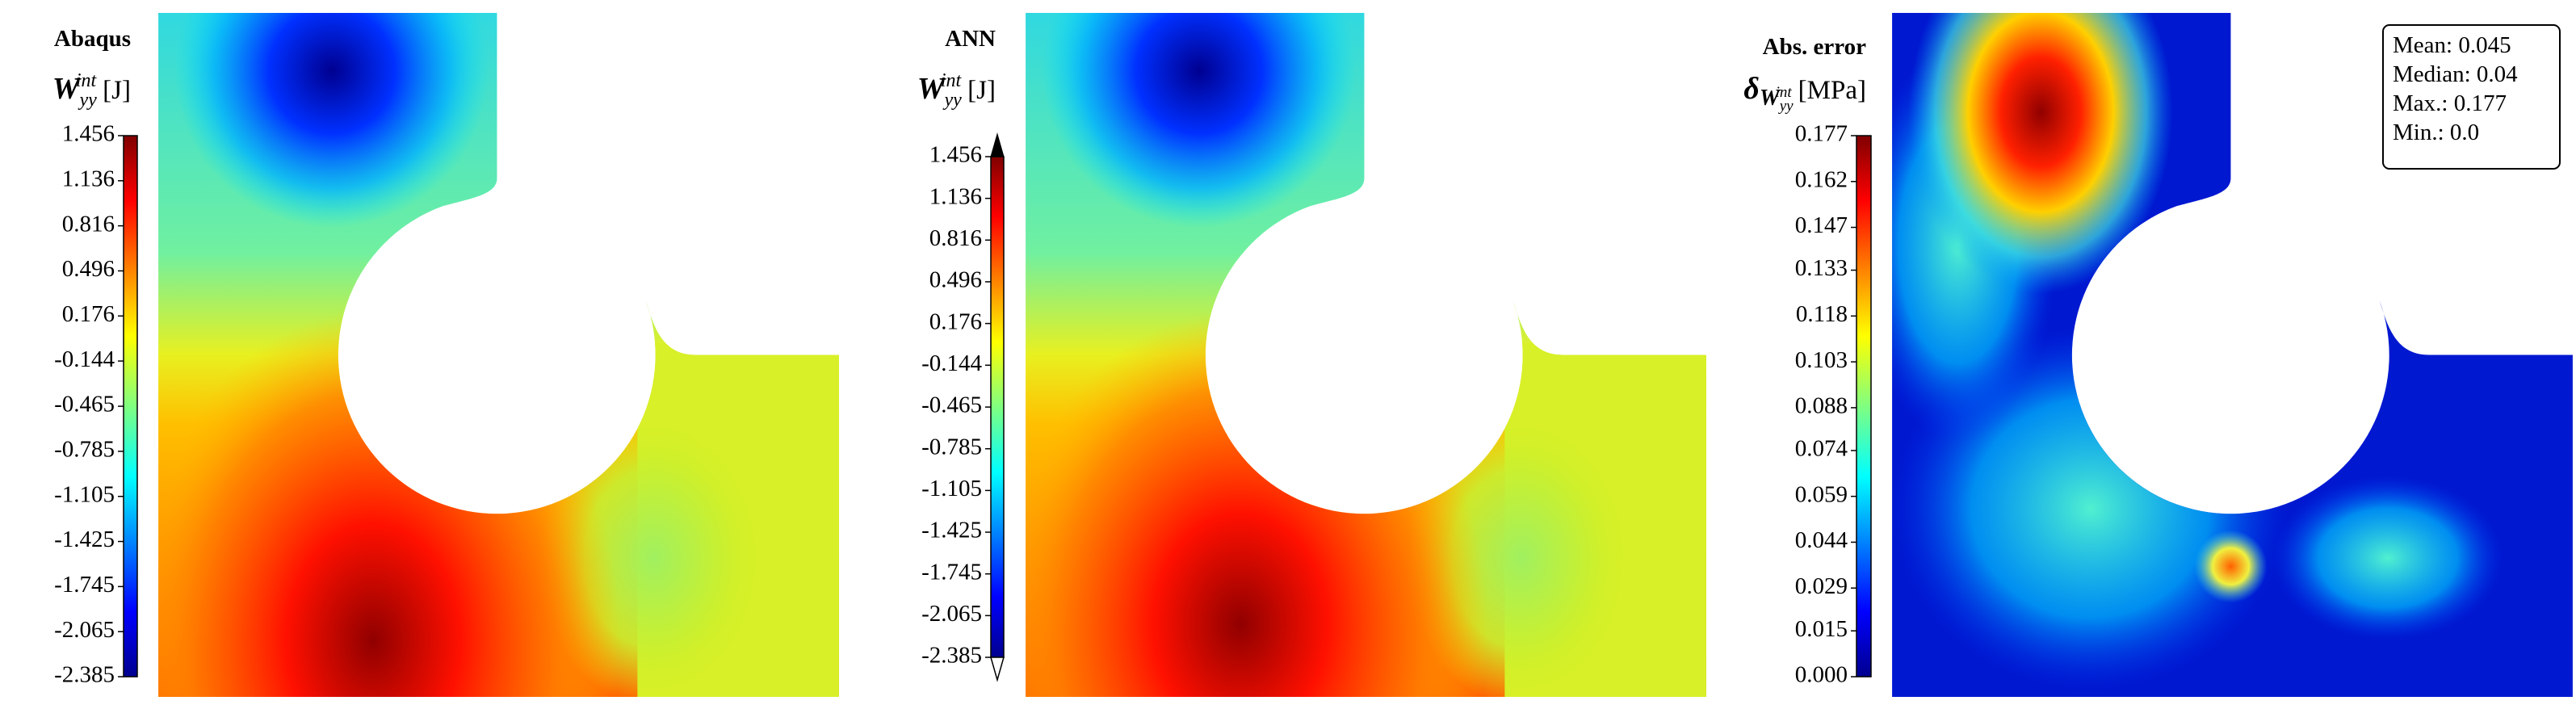 Image resolution: width=2576 pixels, height=709 pixels. I want to click on colorbar-extend-min, so click(997, 670).